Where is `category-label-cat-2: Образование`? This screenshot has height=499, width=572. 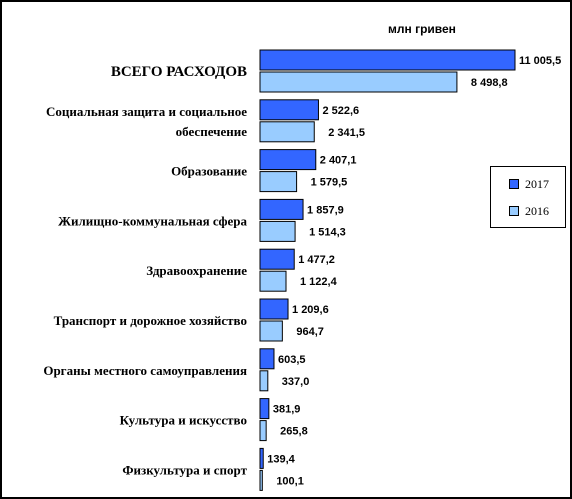
category-label-cat-2: Образование is located at coordinates (209, 171).